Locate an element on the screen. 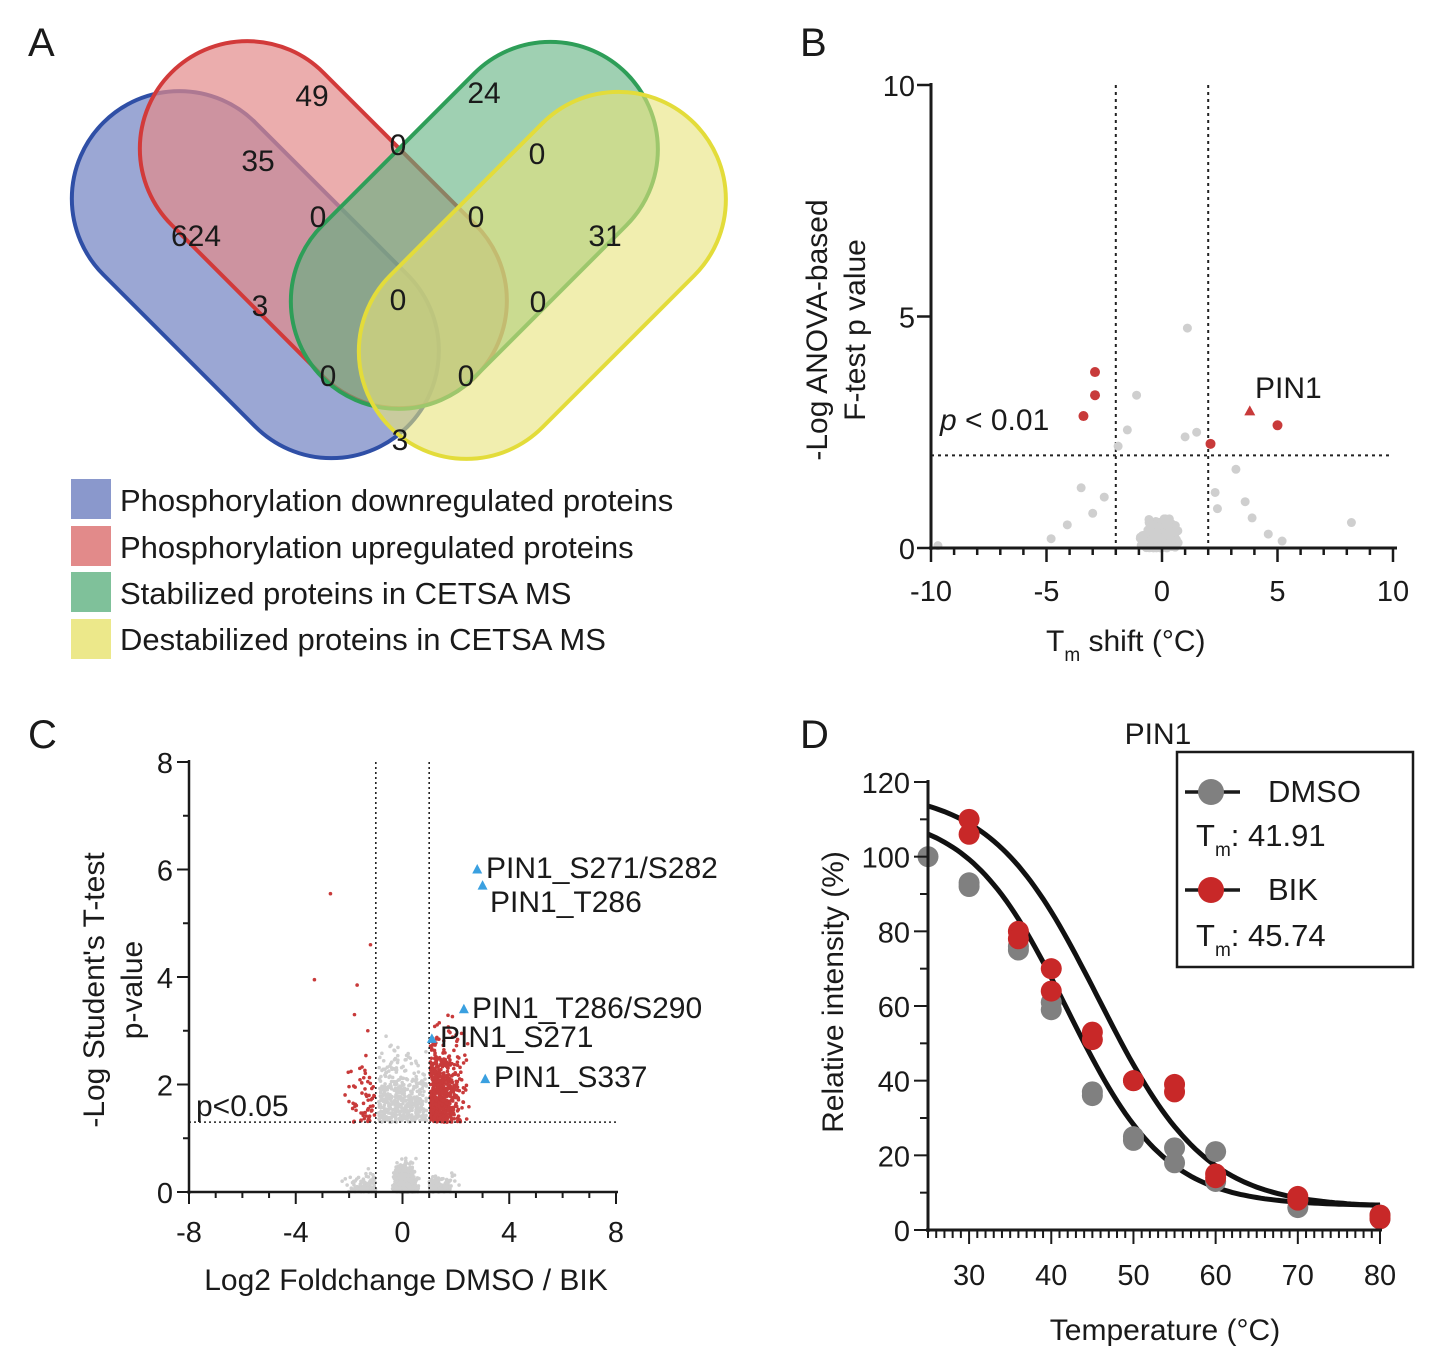  panel-d-x-tick-label: 40 is located at coordinates (1051, 1276).